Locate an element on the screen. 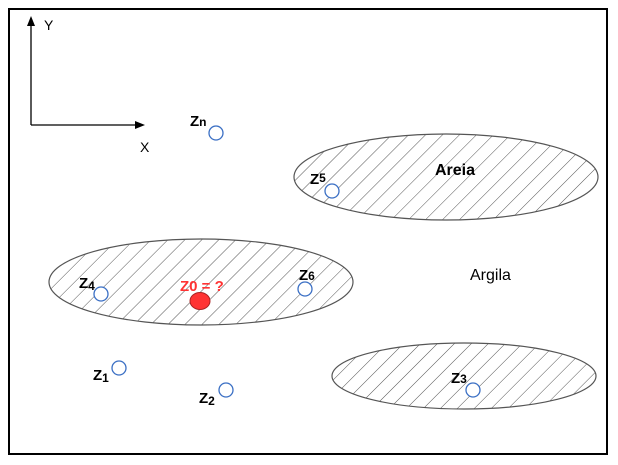  background-label: Argila is located at coordinates (490, 275).